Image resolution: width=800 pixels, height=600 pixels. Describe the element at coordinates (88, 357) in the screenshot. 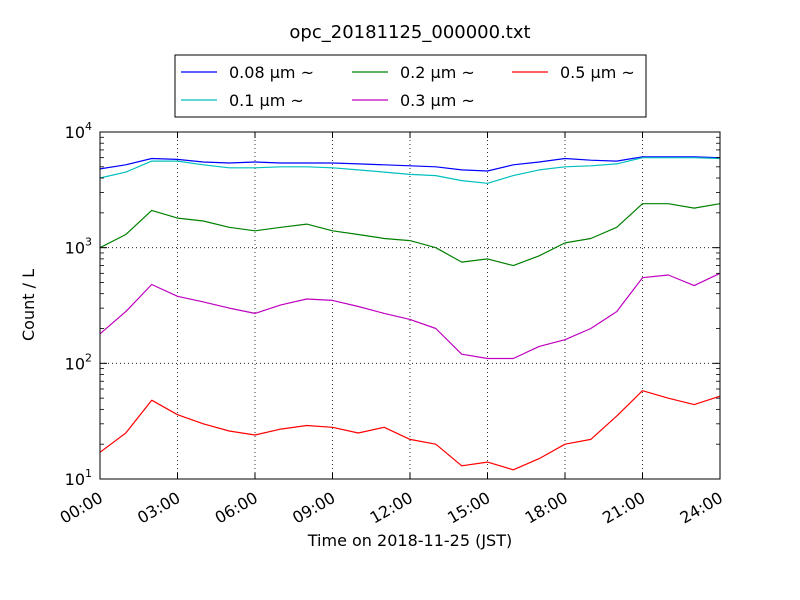

I see `y-tick-label-exponent: 2` at that location.